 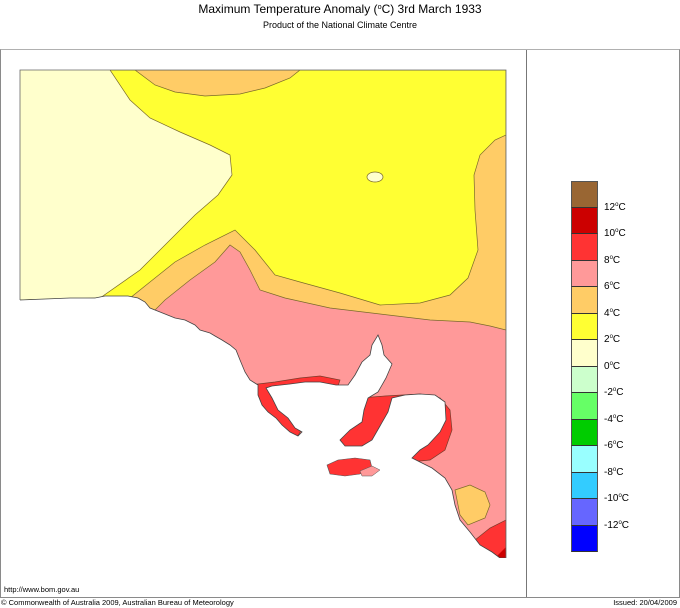 I want to click on legend-swatch-m6-m4, so click(x=584, y=432).